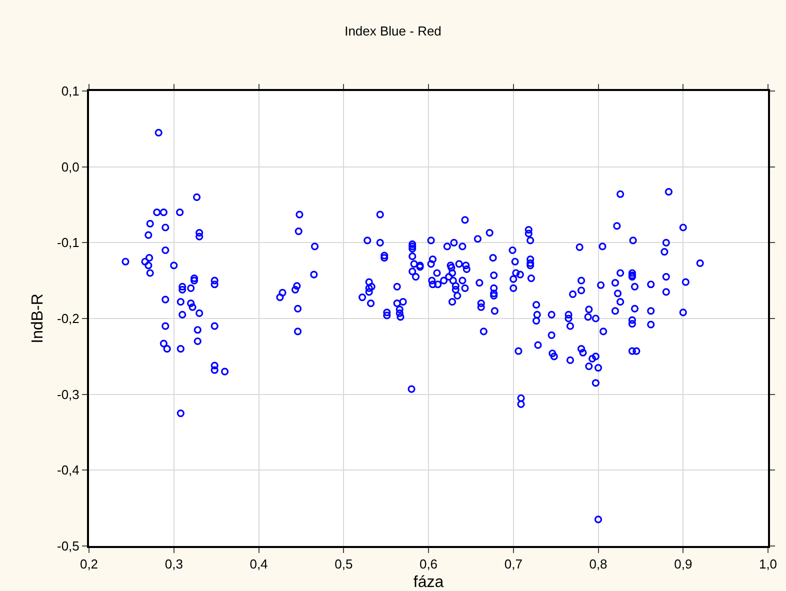 This screenshot has width=786, height=591. What do you see at coordinates (68, 394) in the screenshot?
I see `y-tick-label: -0,3` at bounding box center [68, 394].